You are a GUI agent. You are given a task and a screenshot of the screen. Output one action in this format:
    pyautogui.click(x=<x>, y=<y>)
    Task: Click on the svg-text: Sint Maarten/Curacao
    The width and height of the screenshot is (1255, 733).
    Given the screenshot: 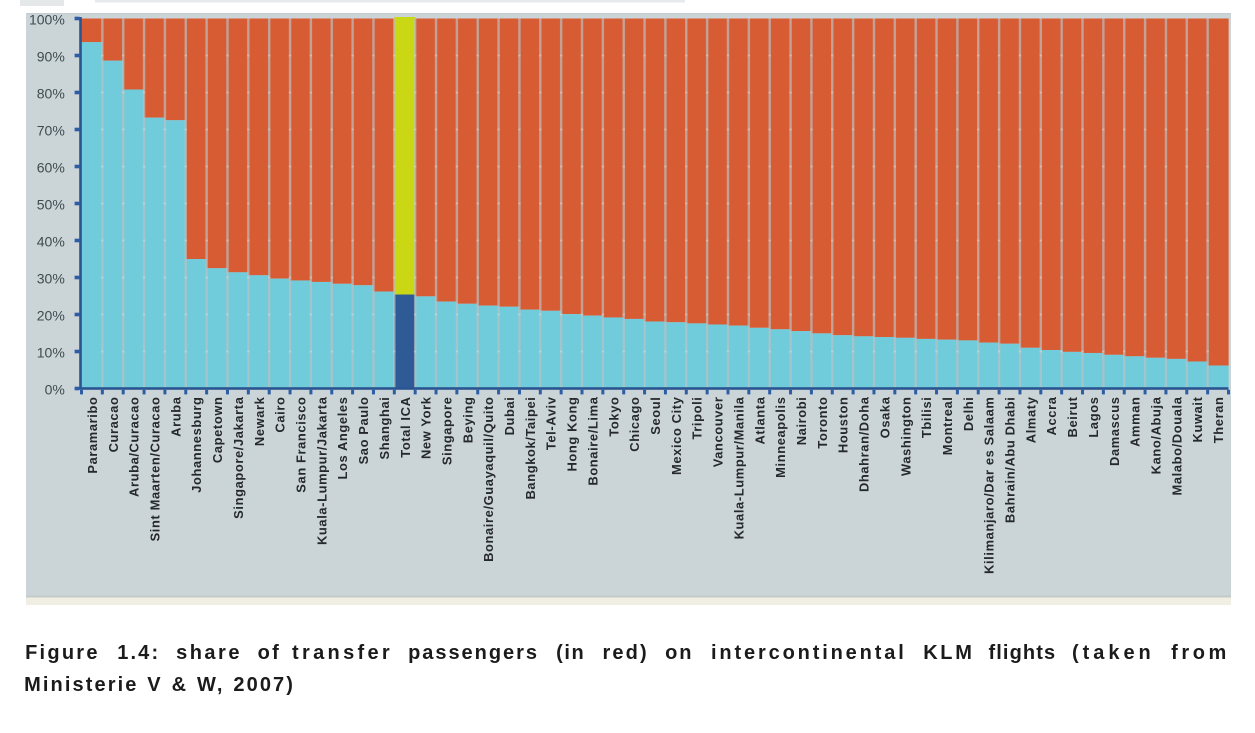 What is the action you would take?
    pyautogui.click(x=154, y=469)
    